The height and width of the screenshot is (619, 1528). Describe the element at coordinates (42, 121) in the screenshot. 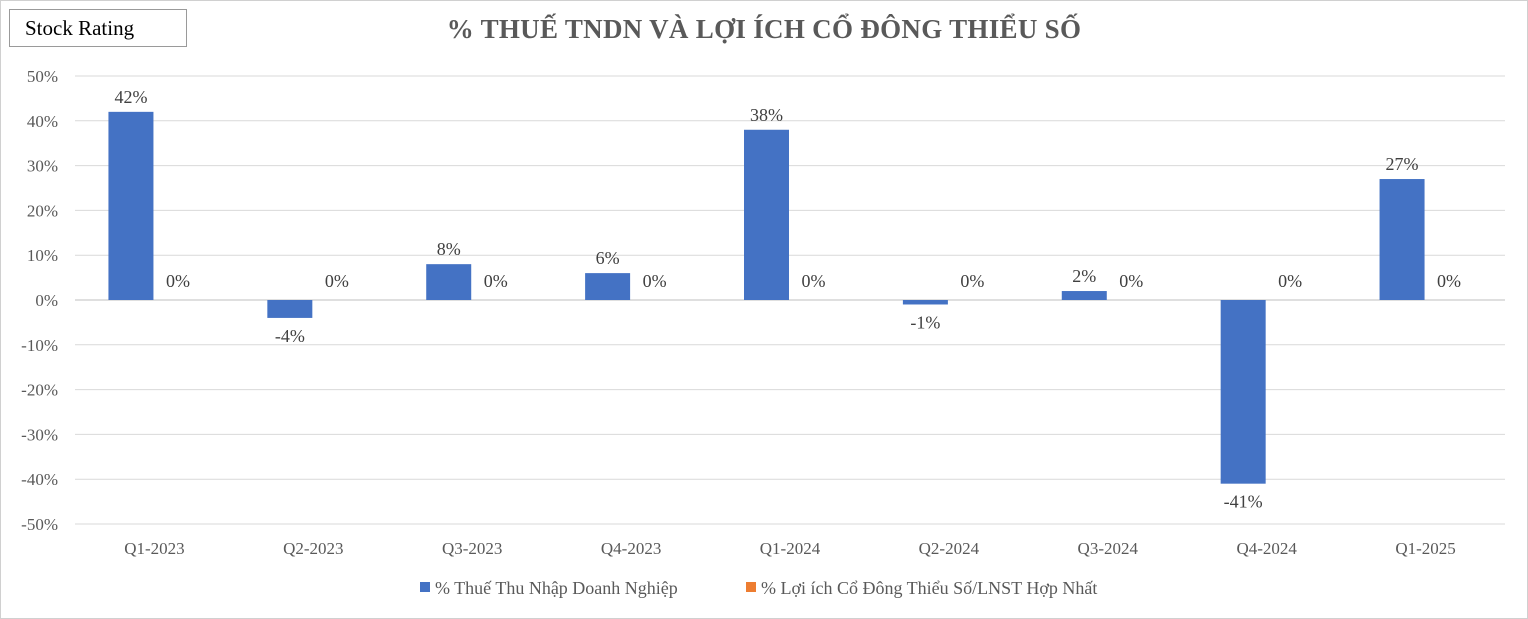

I see `y-tick-label: 40%` at that location.